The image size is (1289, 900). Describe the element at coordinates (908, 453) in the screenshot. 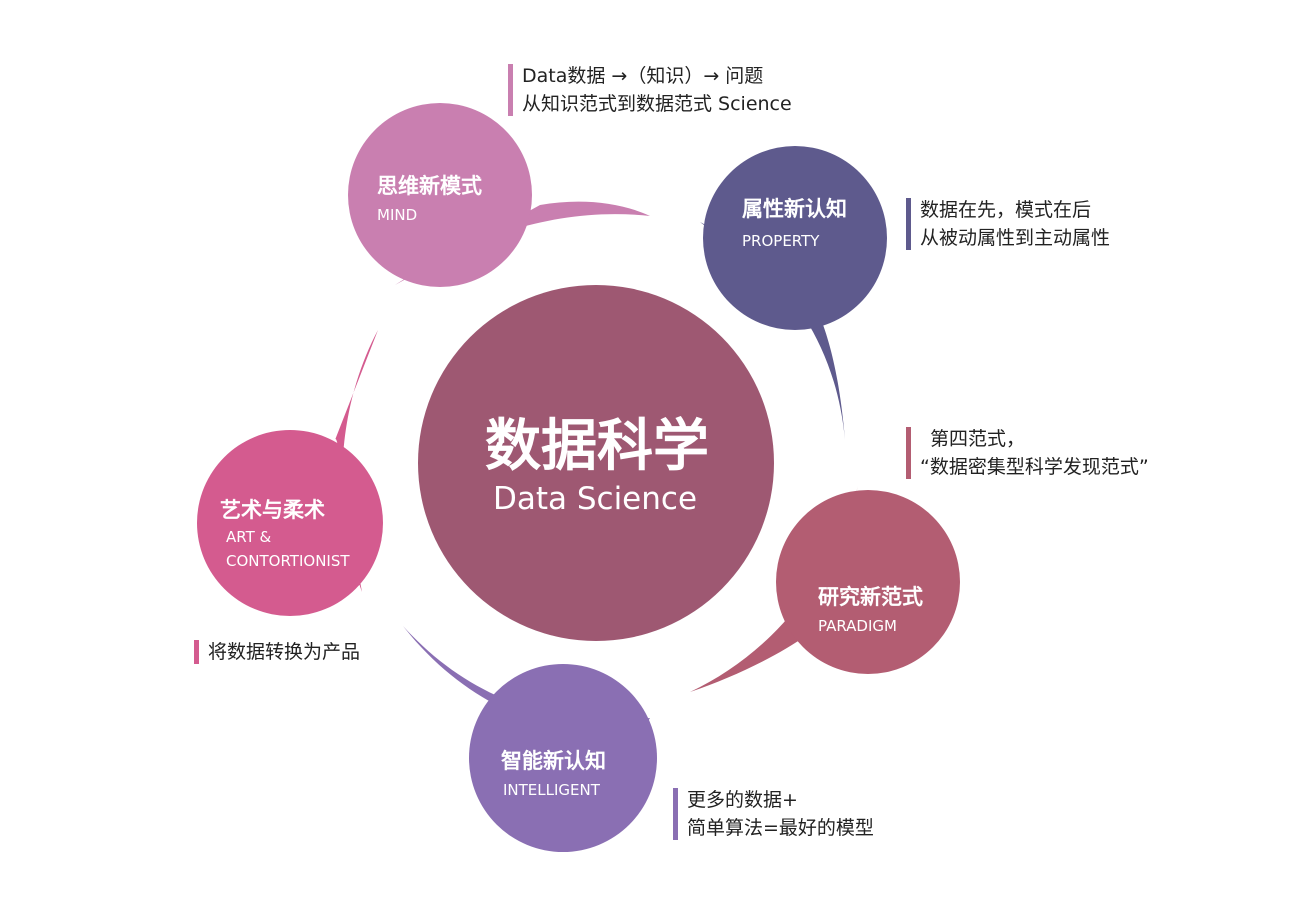

I see `note-paradigm-bar` at that location.